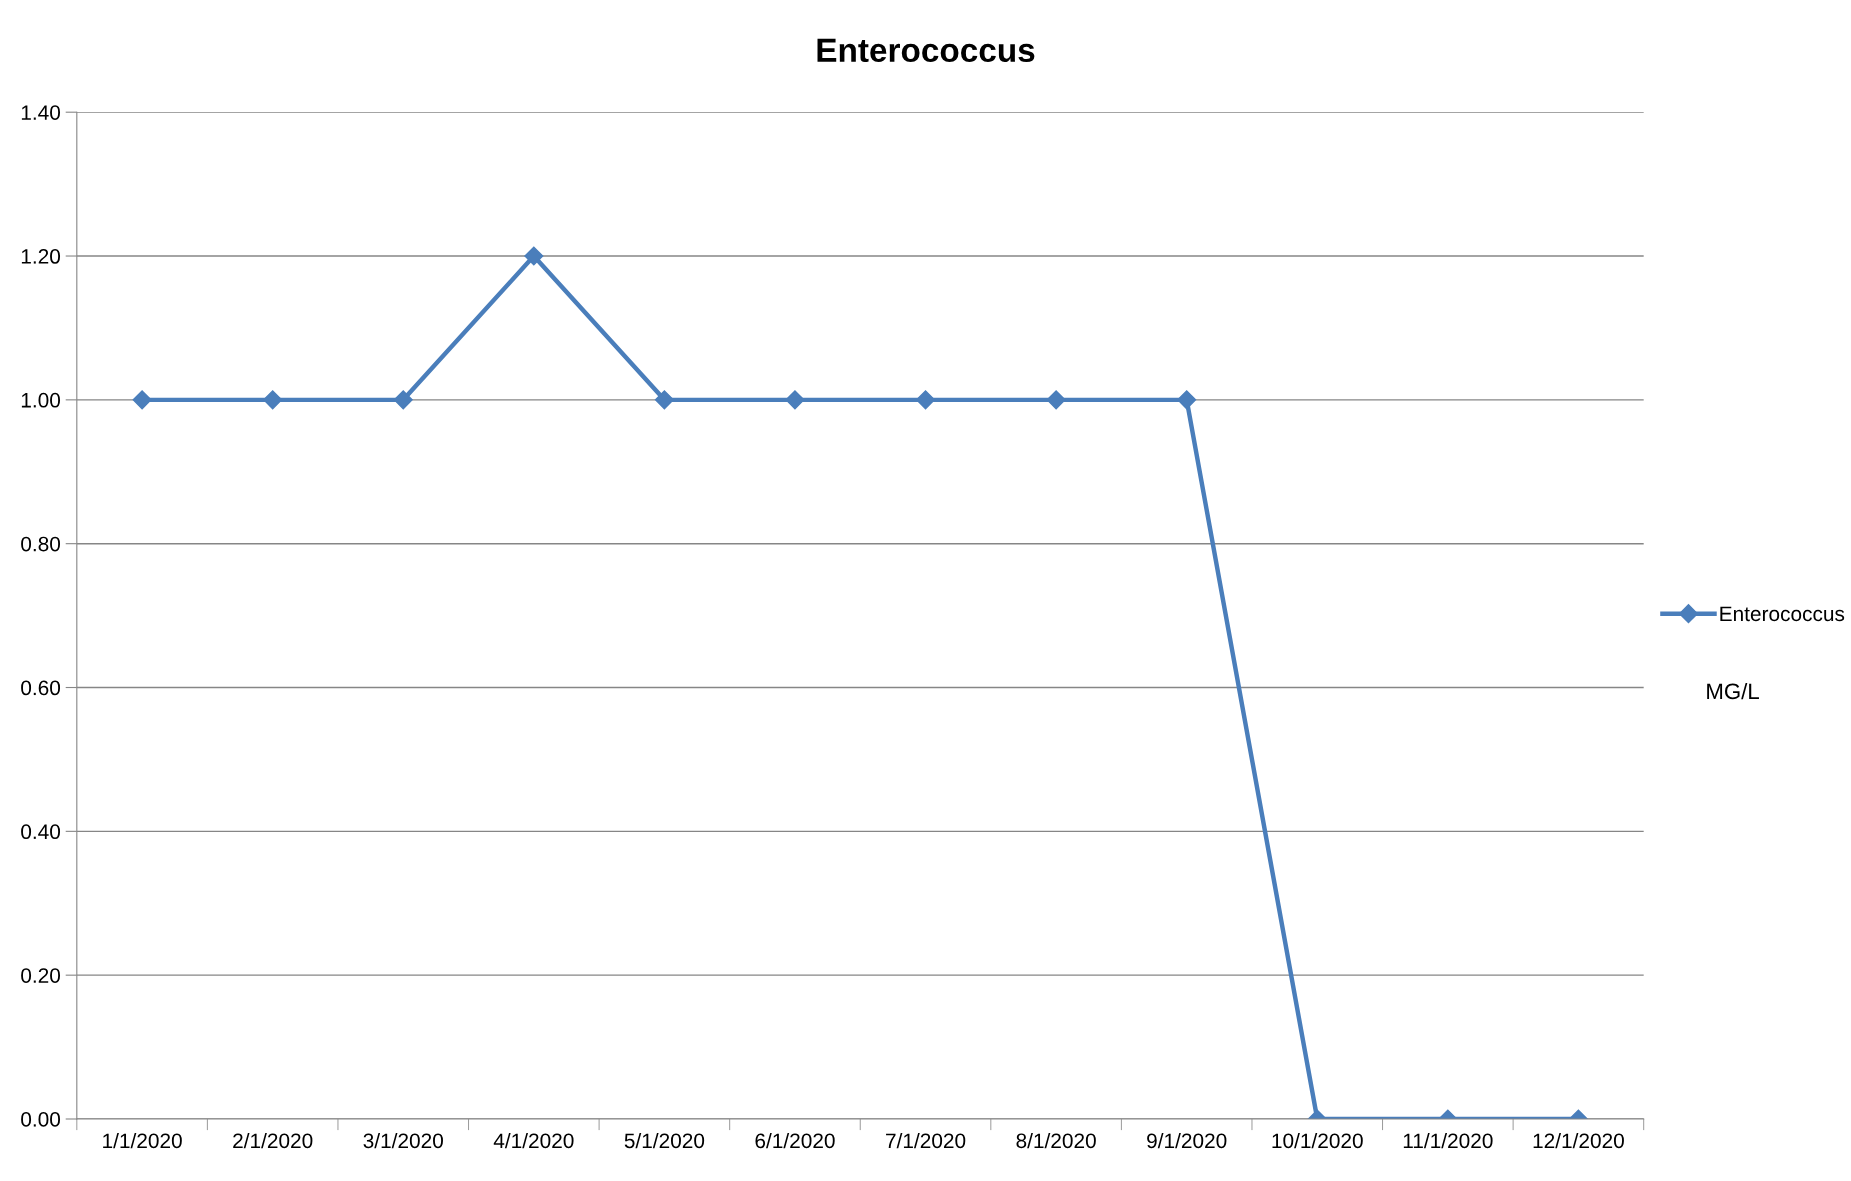 This screenshot has width=1851, height=1181. Describe the element at coordinates (926, 50) in the screenshot. I see `chart-title: Enterococcus` at that location.